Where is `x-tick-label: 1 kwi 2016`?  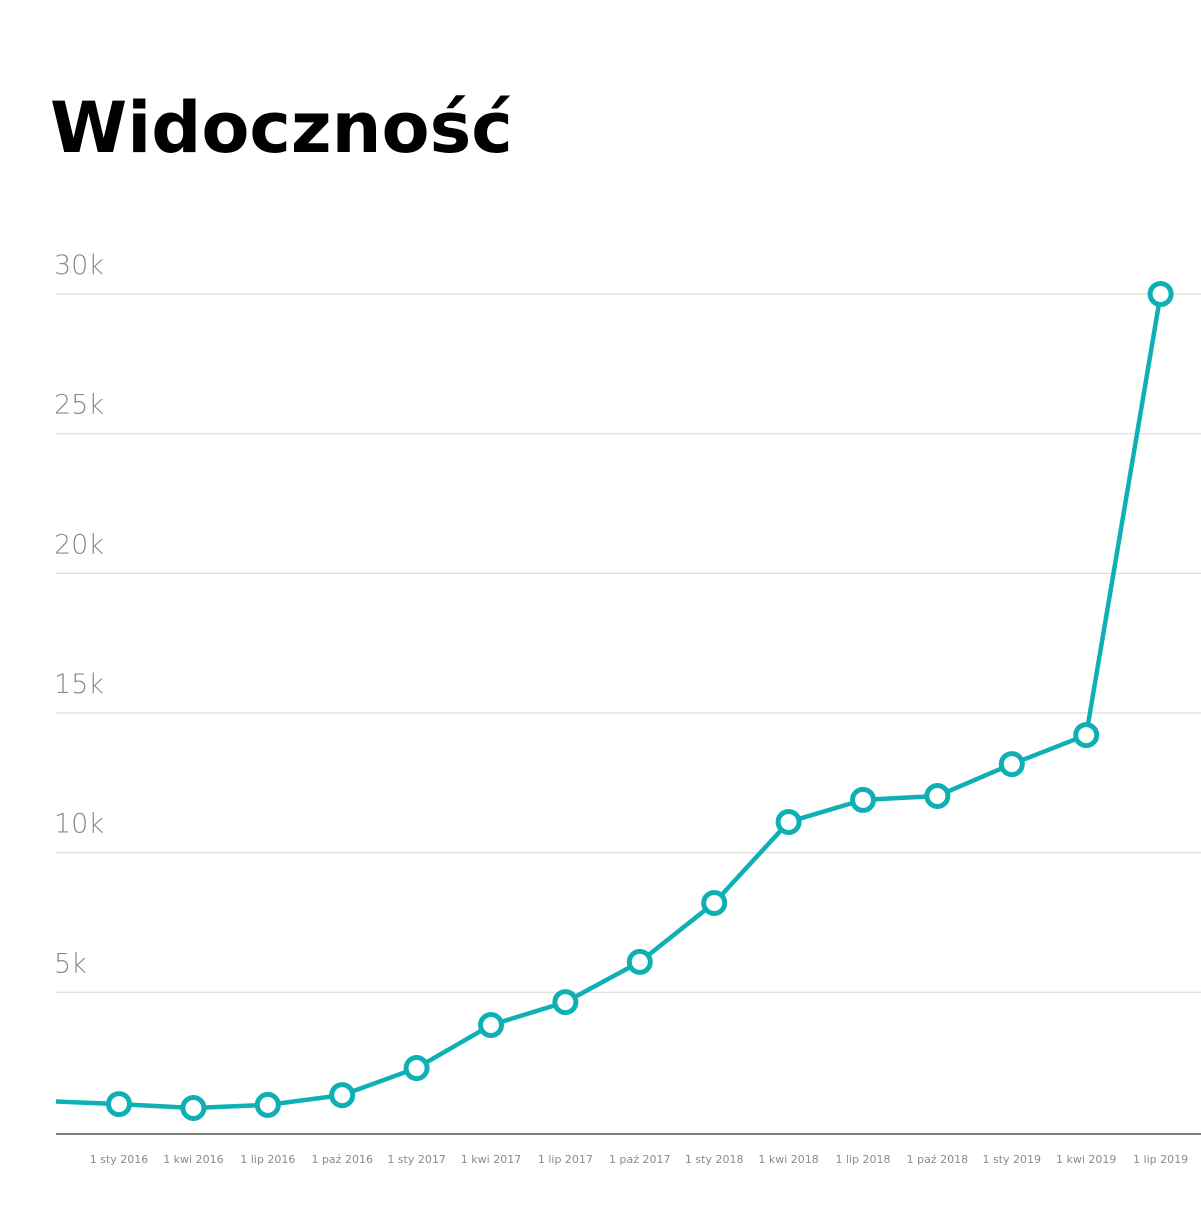 x-tick-label: 1 kwi 2016 is located at coordinates (193, 1159).